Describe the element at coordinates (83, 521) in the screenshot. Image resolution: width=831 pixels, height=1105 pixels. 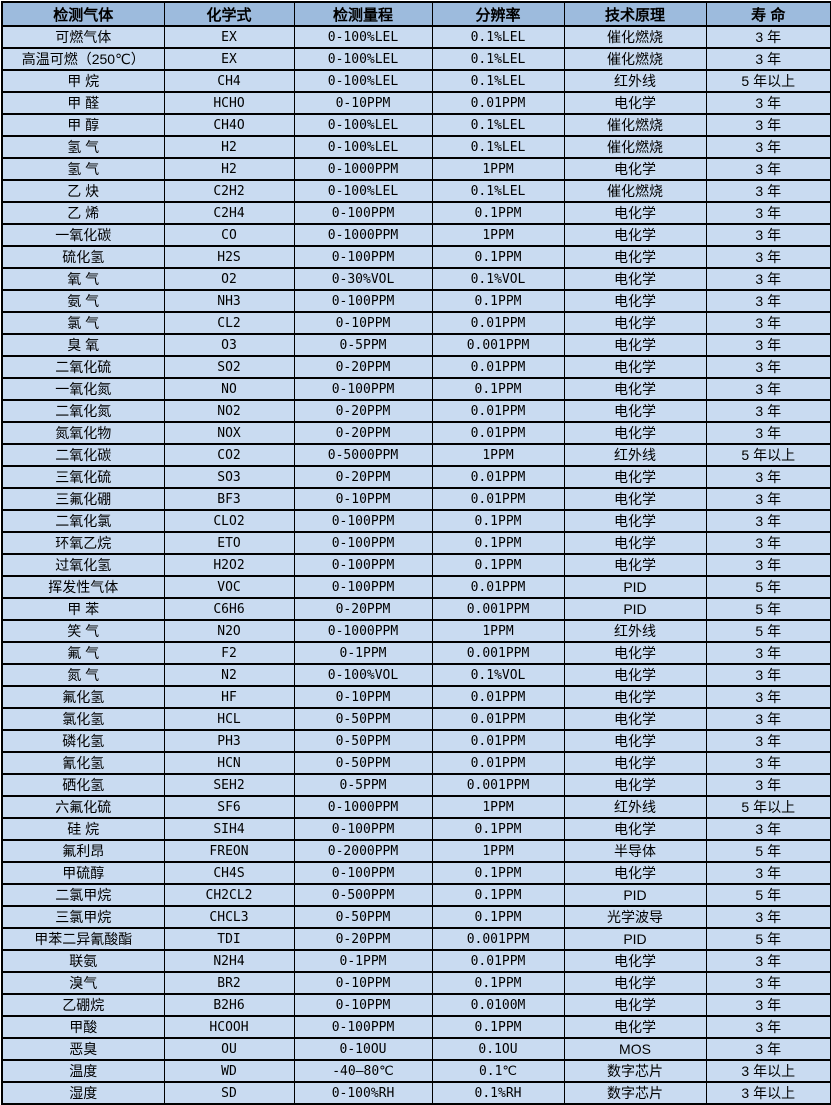
I see `cell-gas-name: 二氧化氯` at that location.